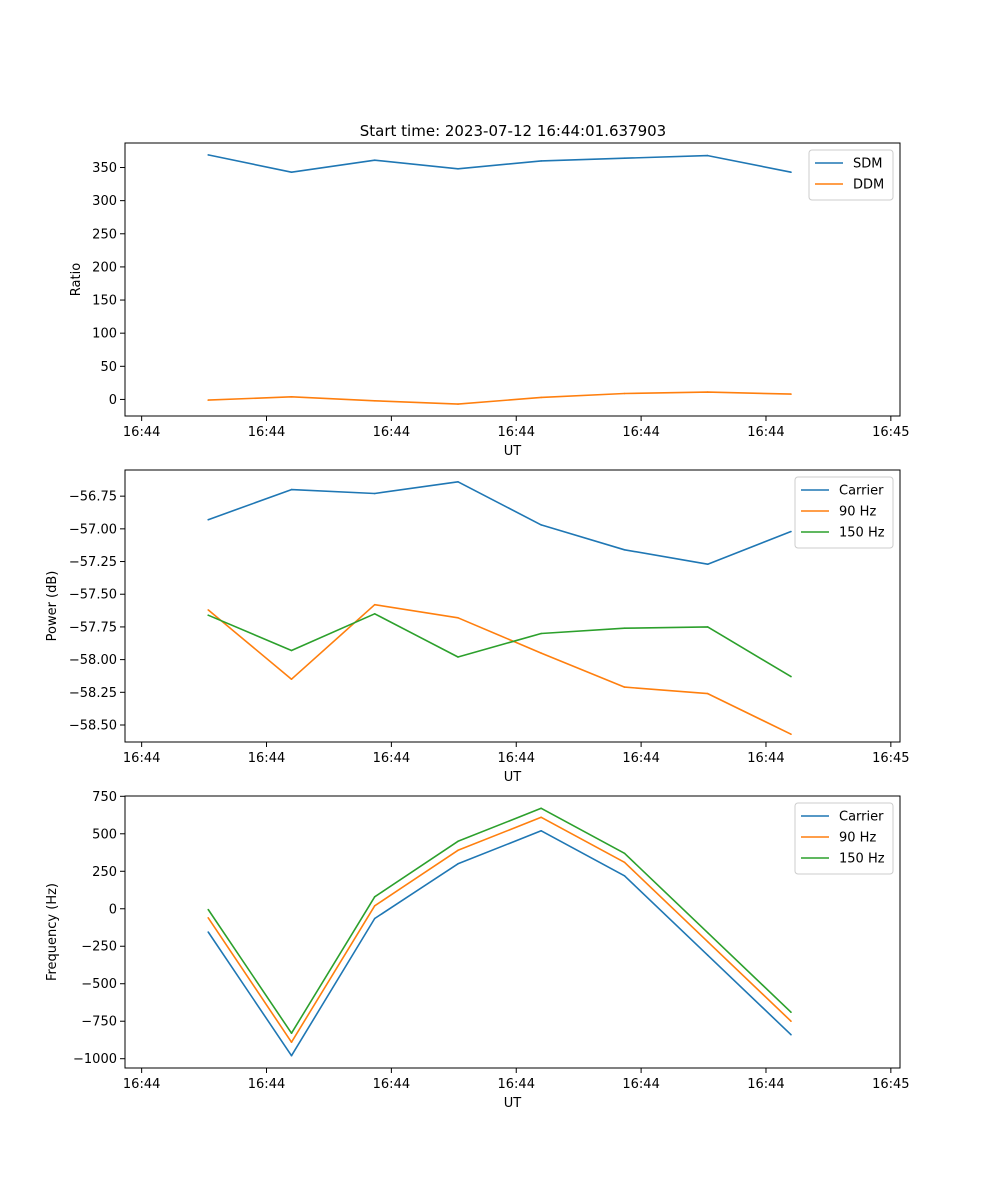 Image resolution: width=1000 pixels, height=1200 pixels. Describe the element at coordinates (104, 168) in the screenshot. I see `y-tick-label: 350` at that location.